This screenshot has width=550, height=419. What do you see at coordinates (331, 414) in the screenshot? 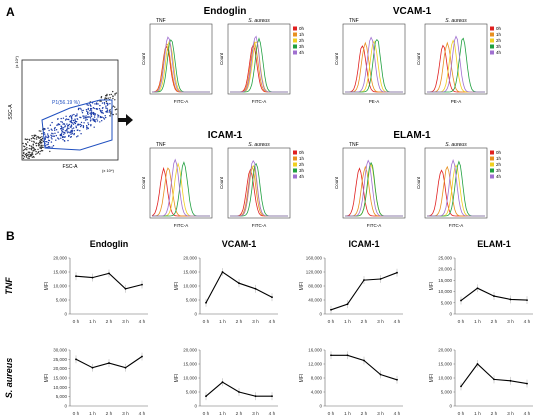
I see `x-tick-label: 0 h` at bounding box center [331, 414].